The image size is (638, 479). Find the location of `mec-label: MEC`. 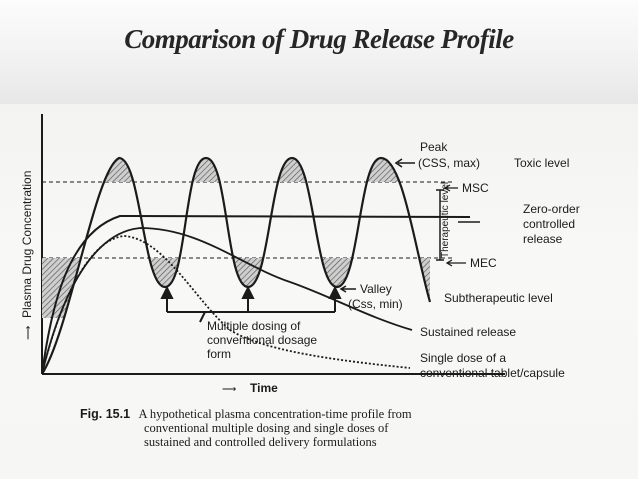

mec-label: MEC is located at coordinates (483, 263).